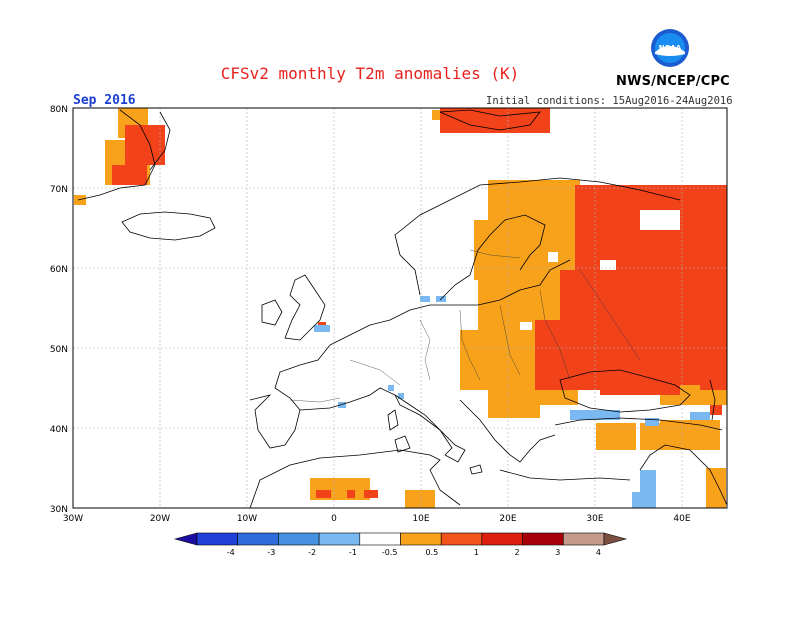  What do you see at coordinates (476, 552) in the screenshot?
I see `colorbar-label: 1` at bounding box center [476, 552].